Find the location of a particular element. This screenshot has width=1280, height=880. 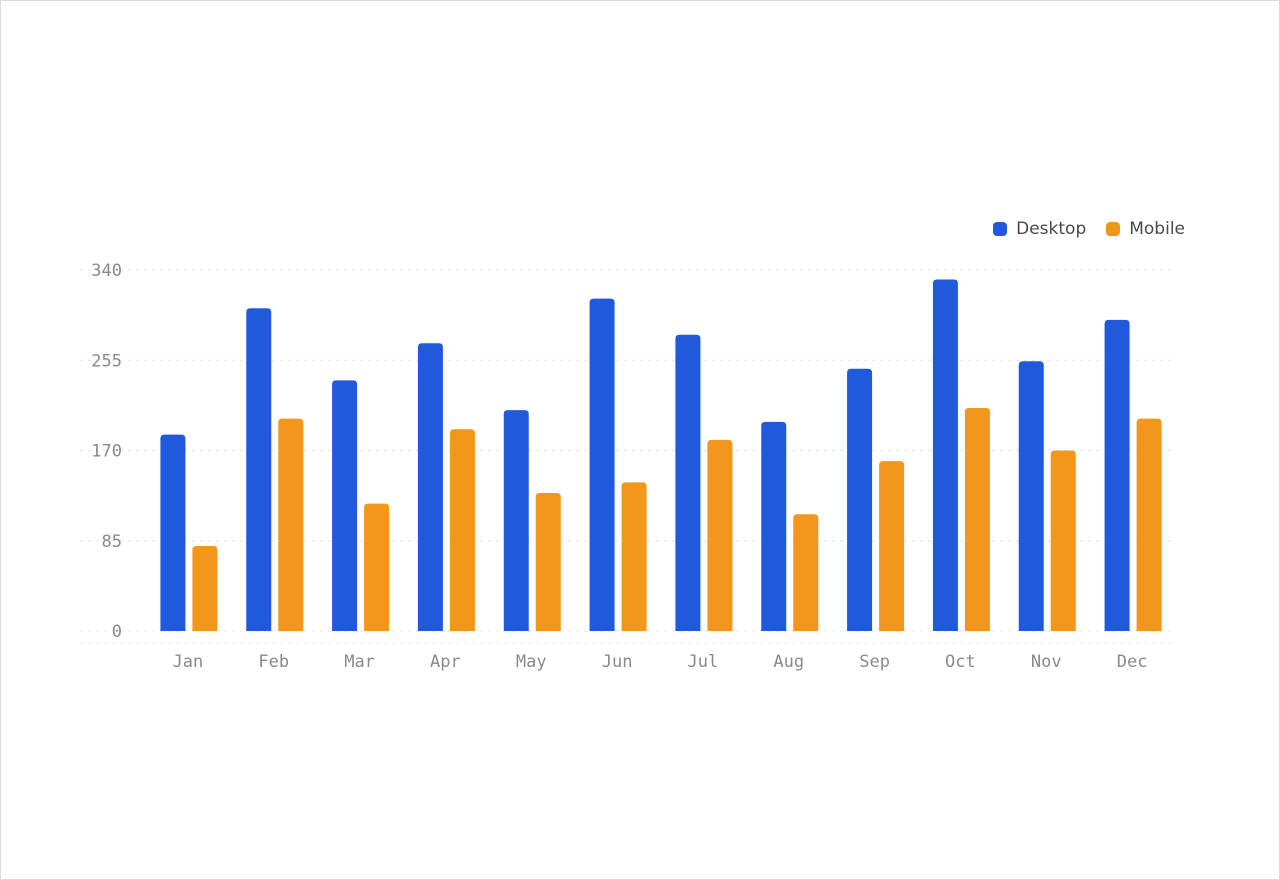

y-tick-label: 170 is located at coordinates (106, 452).